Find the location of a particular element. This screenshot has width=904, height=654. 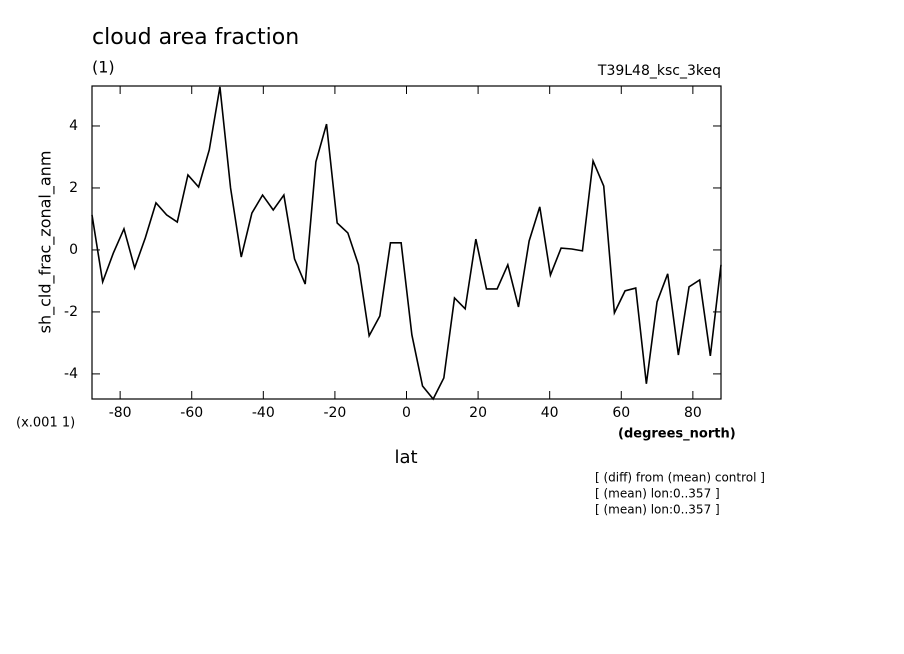

x-tick-label: -80 is located at coordinates (120, 413).